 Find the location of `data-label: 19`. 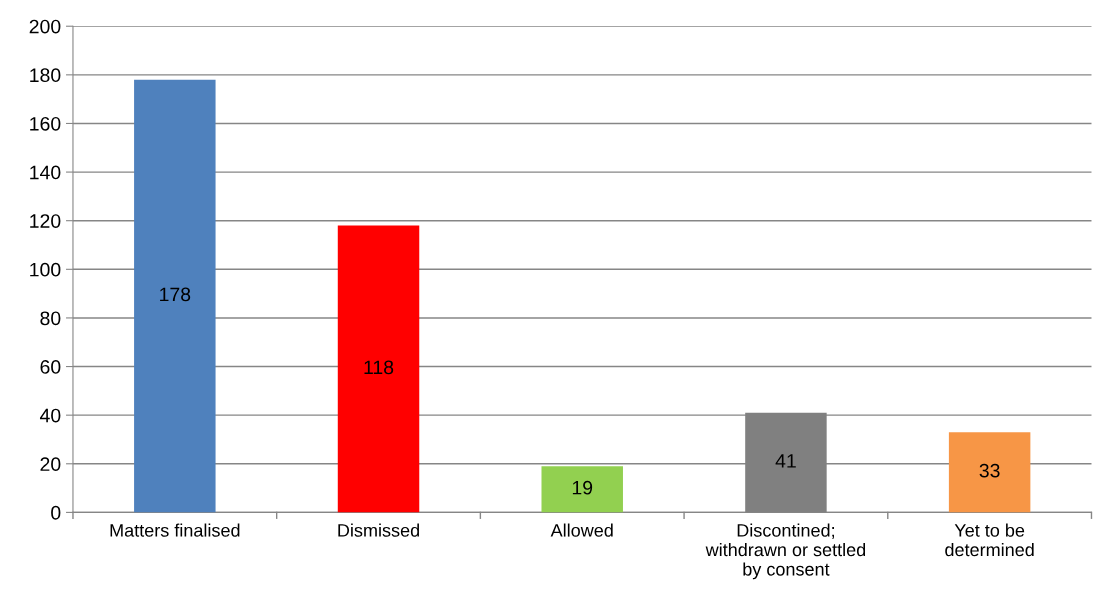

data-label: 19 is located at coordinates (582, 487).